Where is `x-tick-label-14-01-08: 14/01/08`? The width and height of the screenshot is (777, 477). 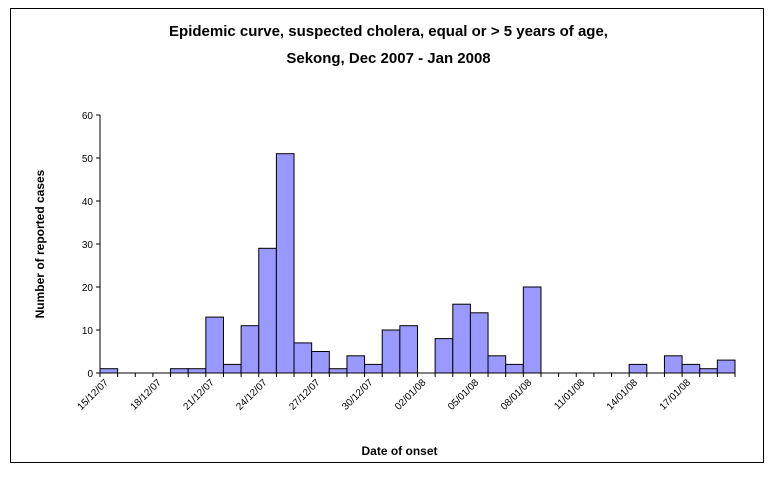
x-tick-label-14-01-08: 14/01/08 is located at coordinates (623, 395).